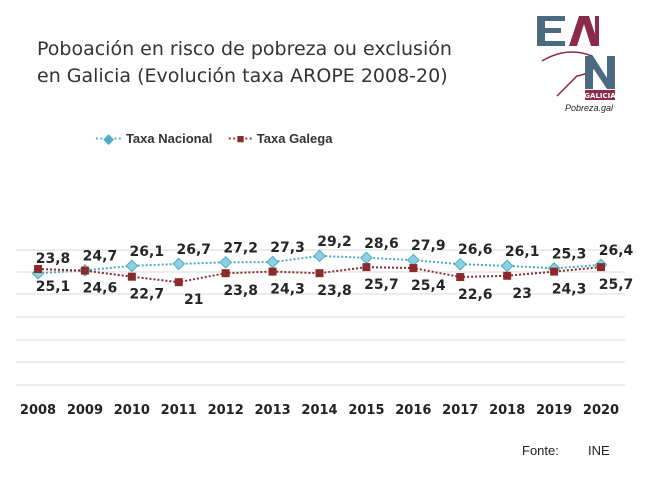  I want to click on data-label: 21, so click(193, 300).